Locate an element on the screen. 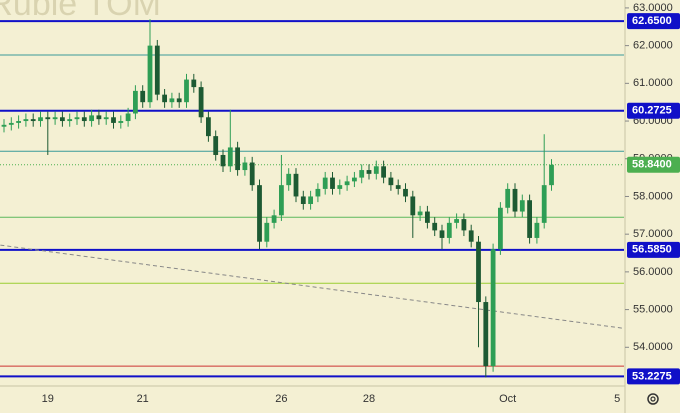 The width and height of the screenshot is (680, 413). x-tick-label: 26 is located at coordinates (281, 399).